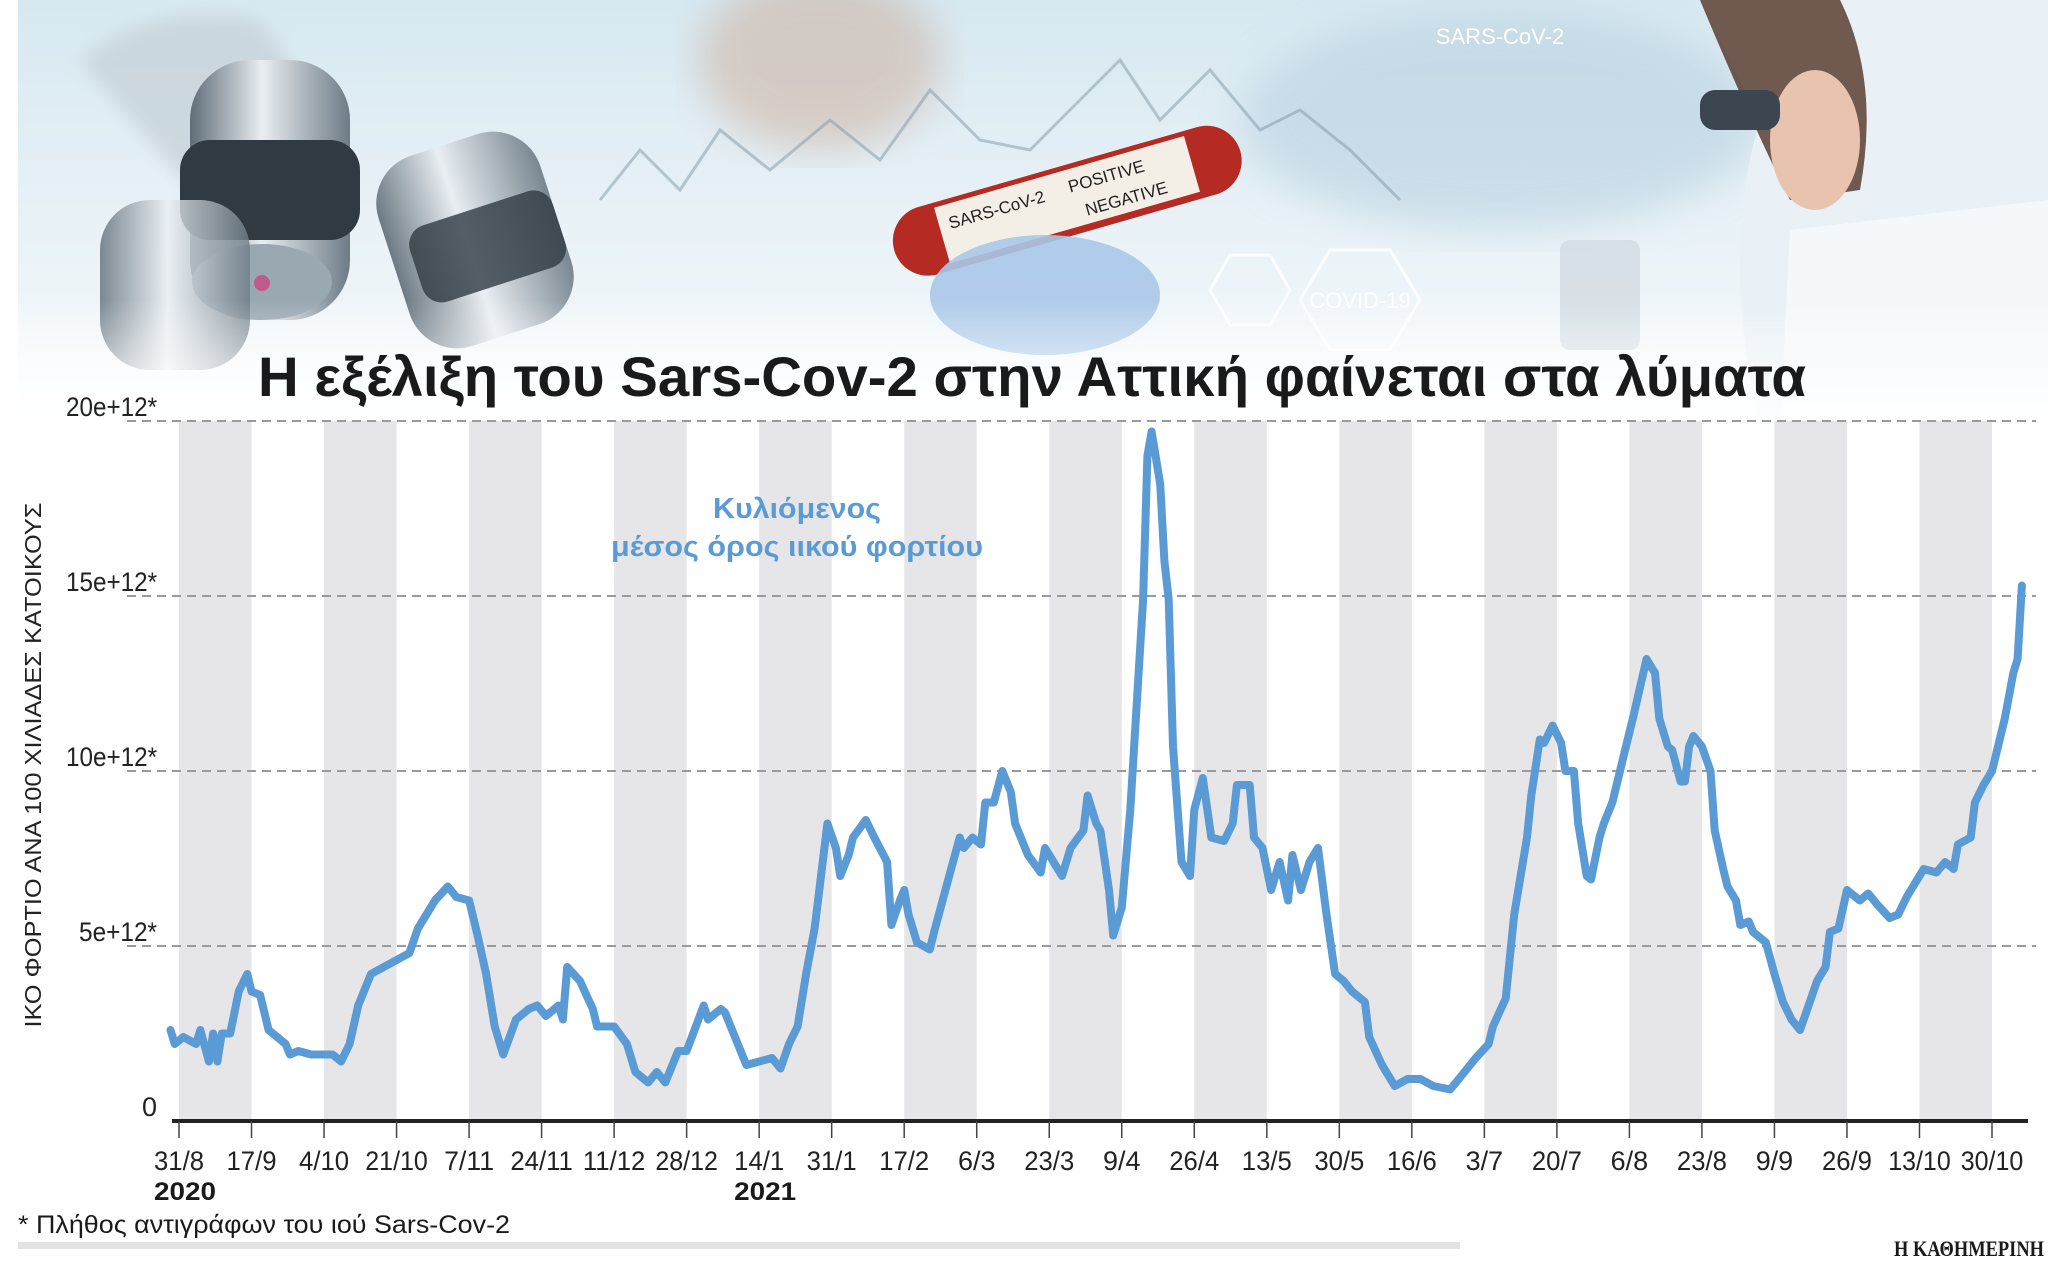  Describe the element at coordinates (469, 1161) in the screenshot. I see `x-tick-label: 7/11` at that location.